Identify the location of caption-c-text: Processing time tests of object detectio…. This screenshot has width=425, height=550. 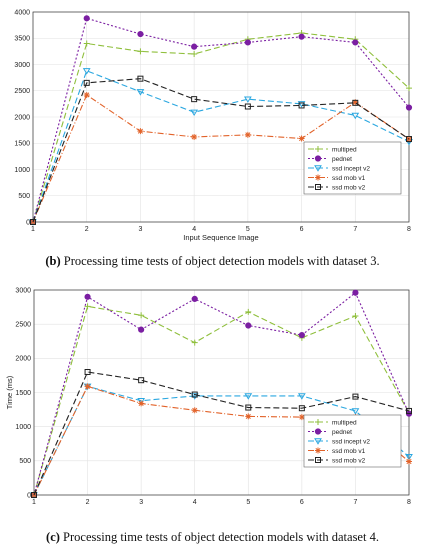
(219, 537).